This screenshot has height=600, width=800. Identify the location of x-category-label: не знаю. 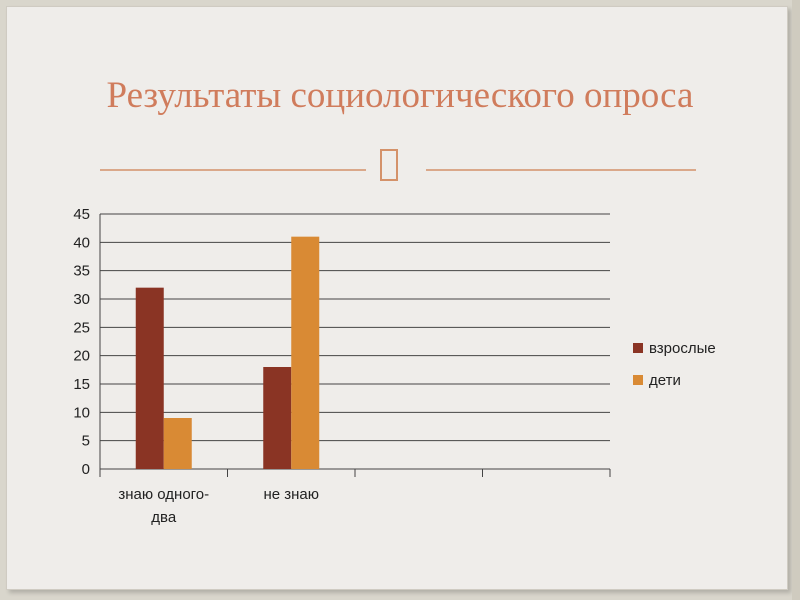
(291, 494).